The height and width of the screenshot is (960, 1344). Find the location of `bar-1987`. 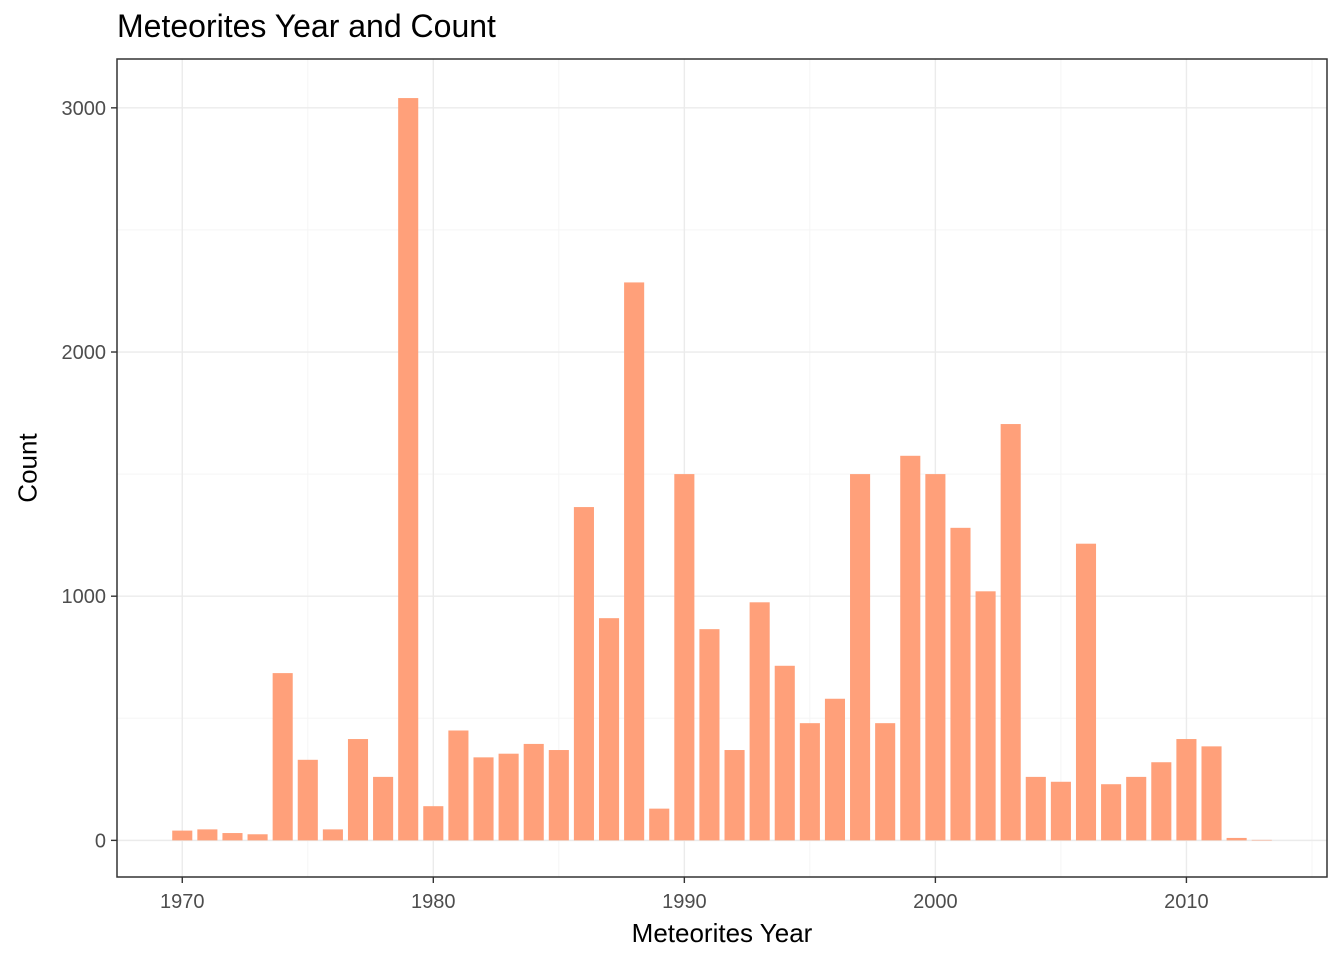

bar-1987 is located at coordinates (609, 729).